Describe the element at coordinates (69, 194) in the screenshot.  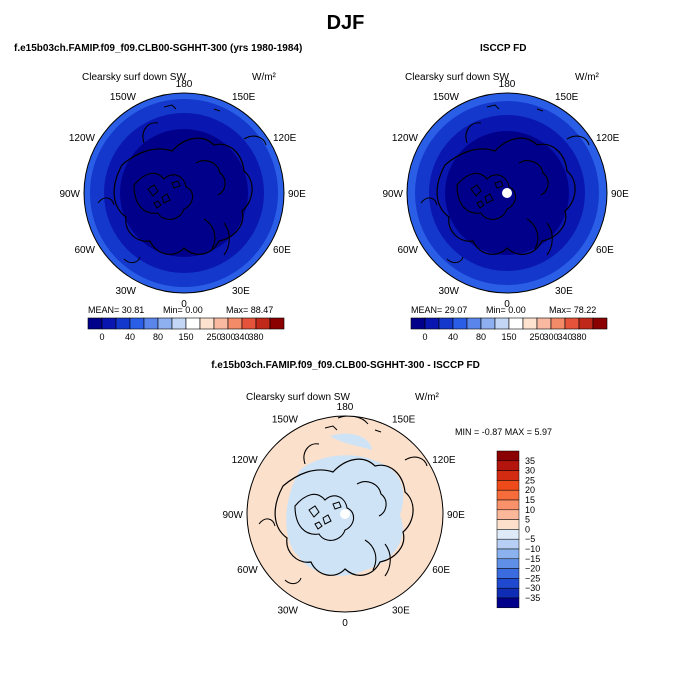
I see `panel1-lon-label-l: 90W` at that location.